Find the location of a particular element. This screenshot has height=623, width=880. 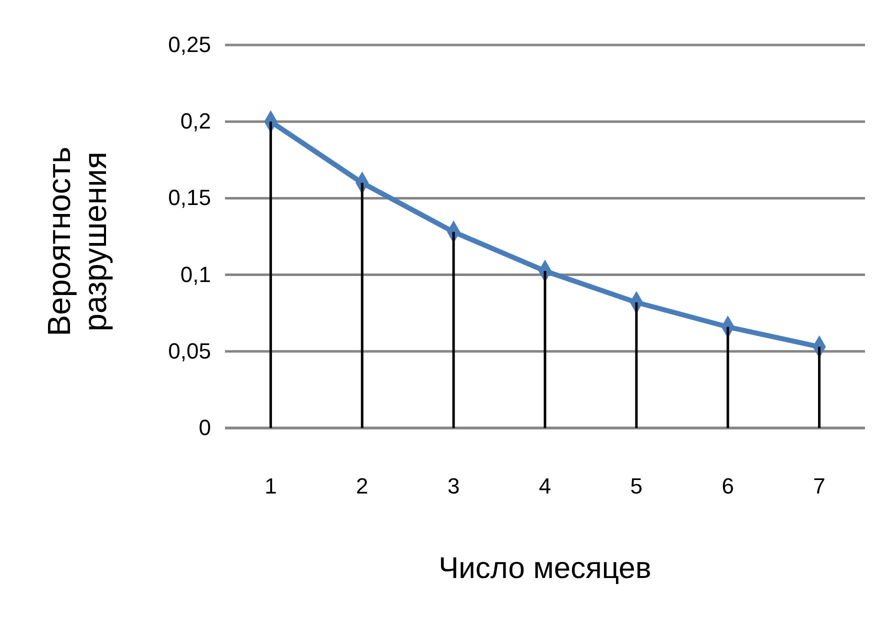

x-tick-label: 1 is located at coordinates (270, 486).